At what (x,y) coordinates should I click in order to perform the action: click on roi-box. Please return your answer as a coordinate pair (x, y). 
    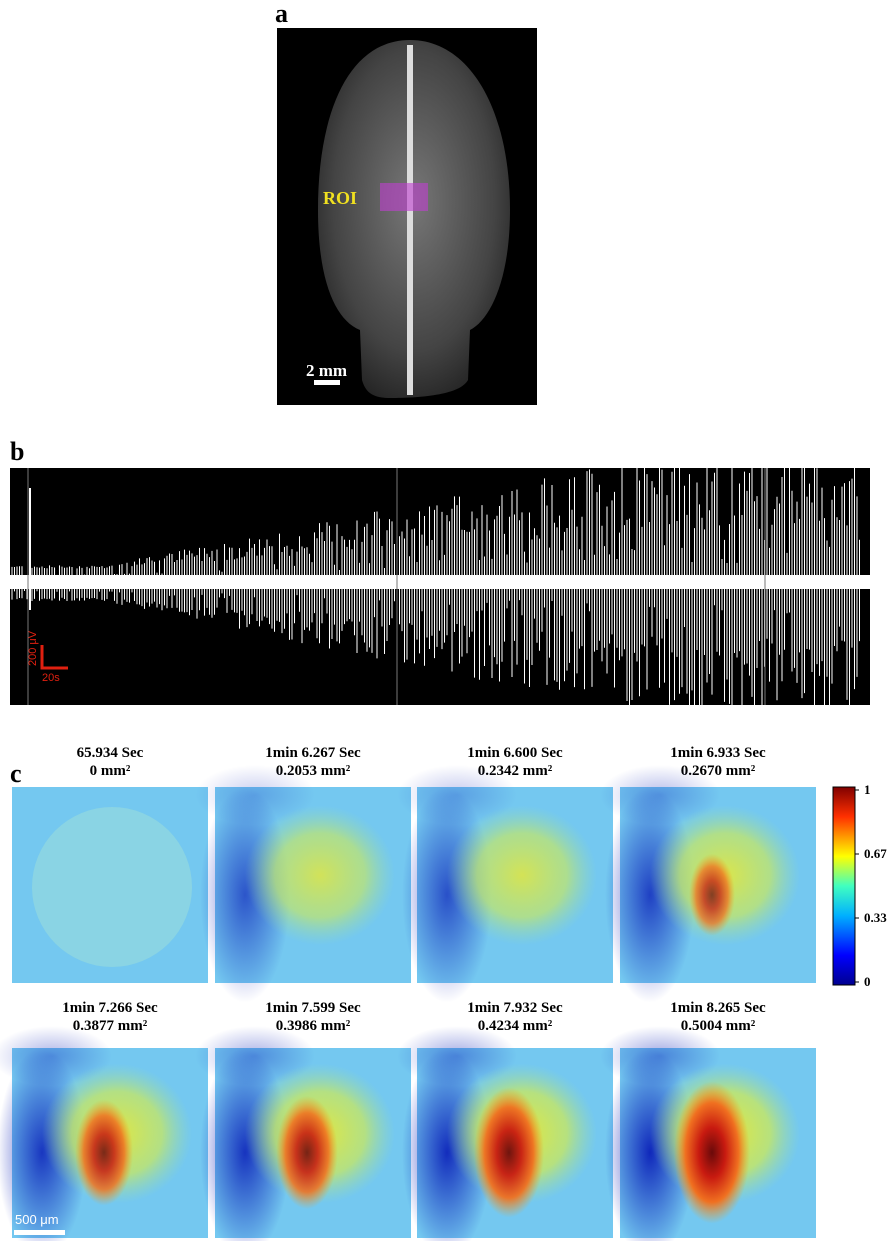
    Looking at the image, I should click on (404, 197).